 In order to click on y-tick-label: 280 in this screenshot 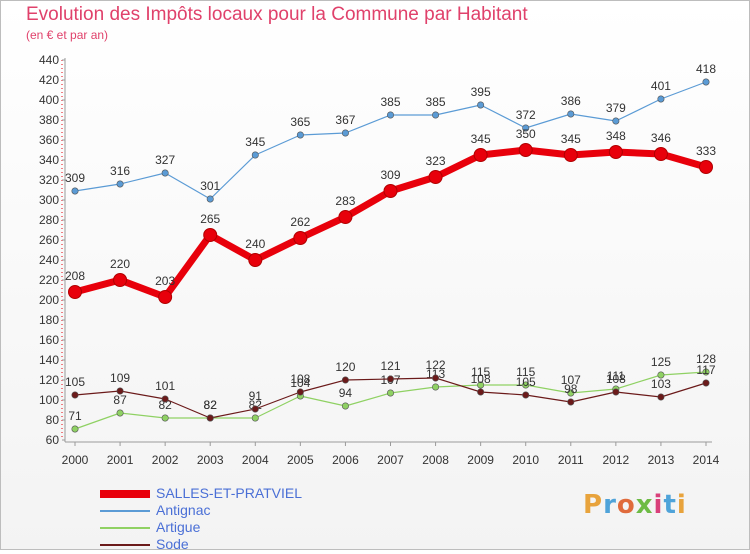, I will do `click(49, 220)`.